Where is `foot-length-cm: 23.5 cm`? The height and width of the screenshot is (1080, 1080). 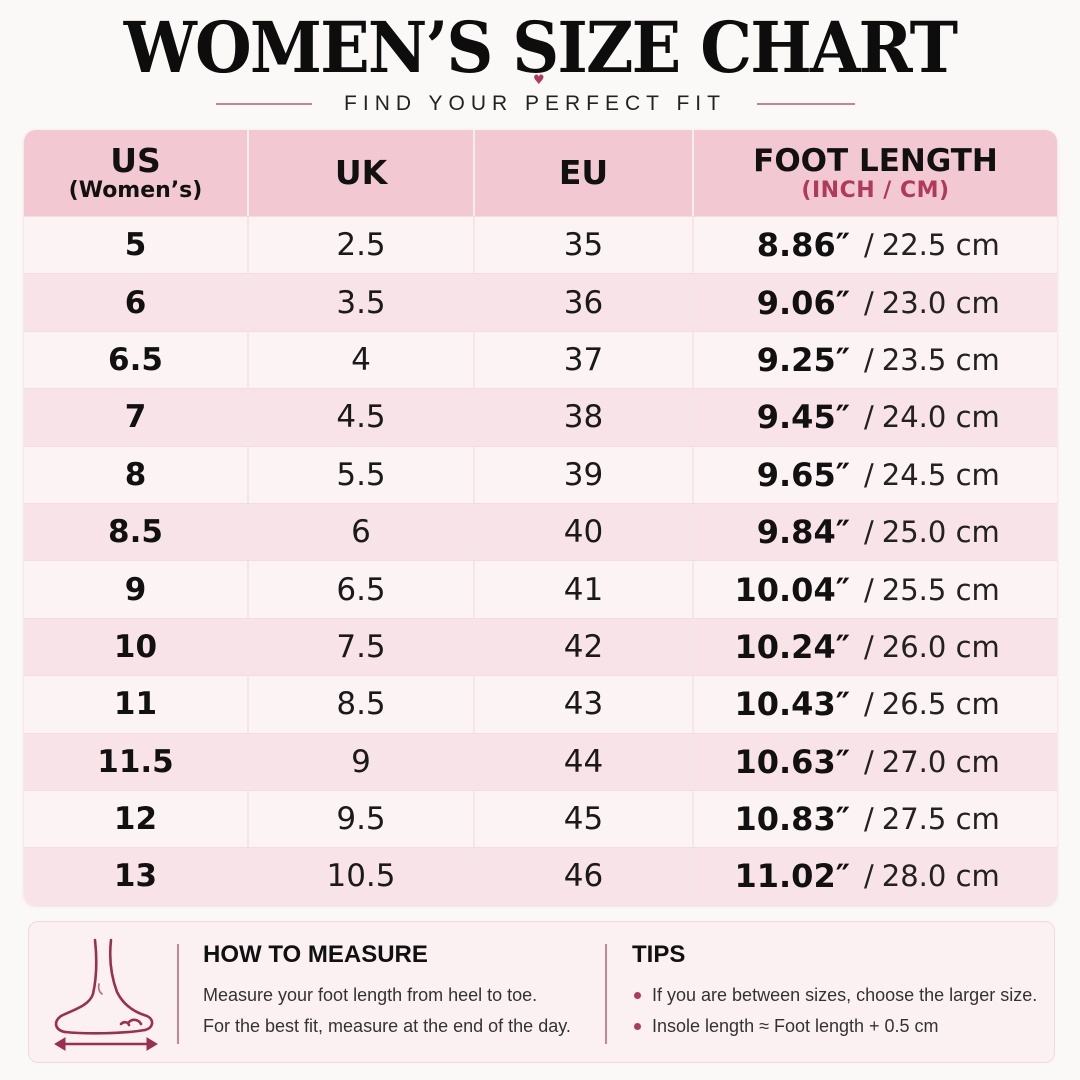
foot-length-cm: 23.5 cm is located at coordinates (940, 359).